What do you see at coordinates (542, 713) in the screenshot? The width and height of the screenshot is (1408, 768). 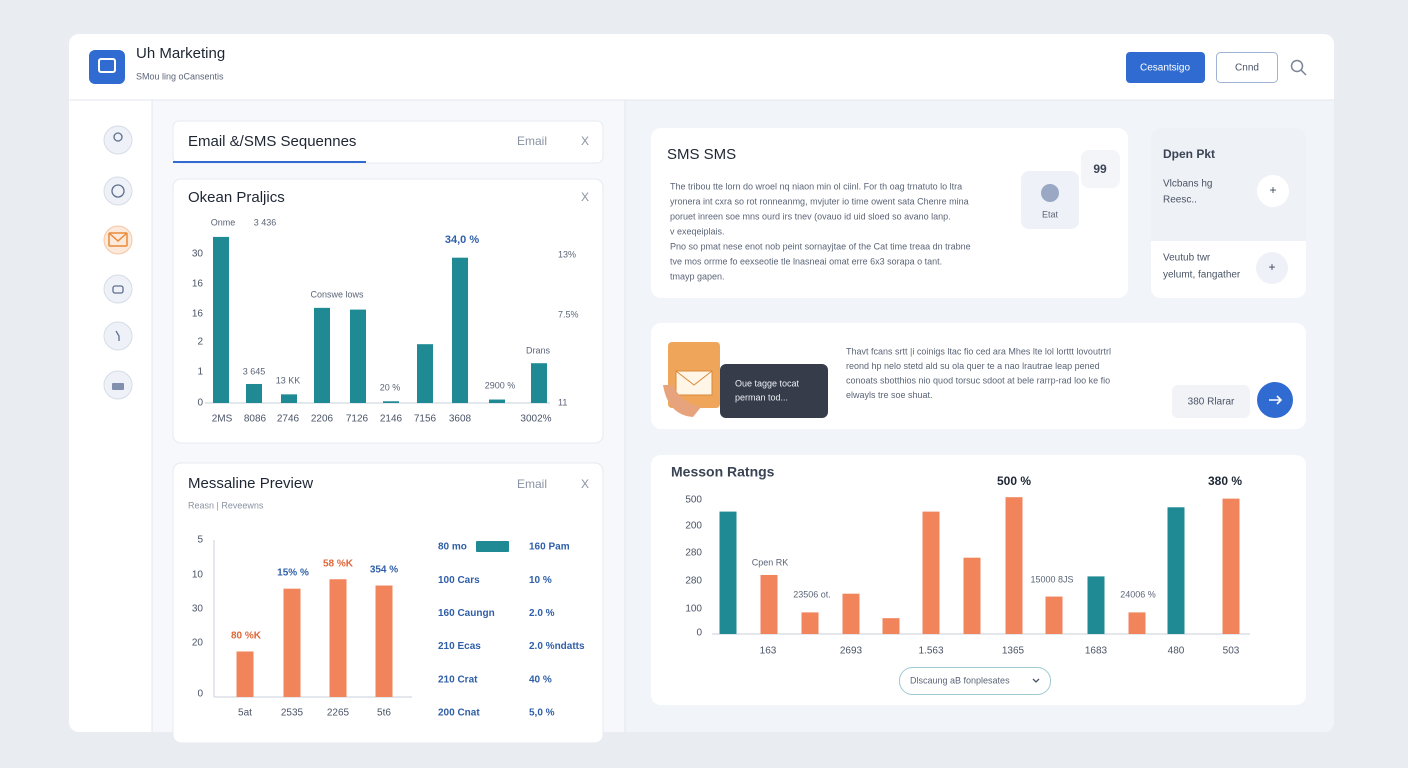 I see `list-value: 5,0 %` at bounding box center [542, 713].